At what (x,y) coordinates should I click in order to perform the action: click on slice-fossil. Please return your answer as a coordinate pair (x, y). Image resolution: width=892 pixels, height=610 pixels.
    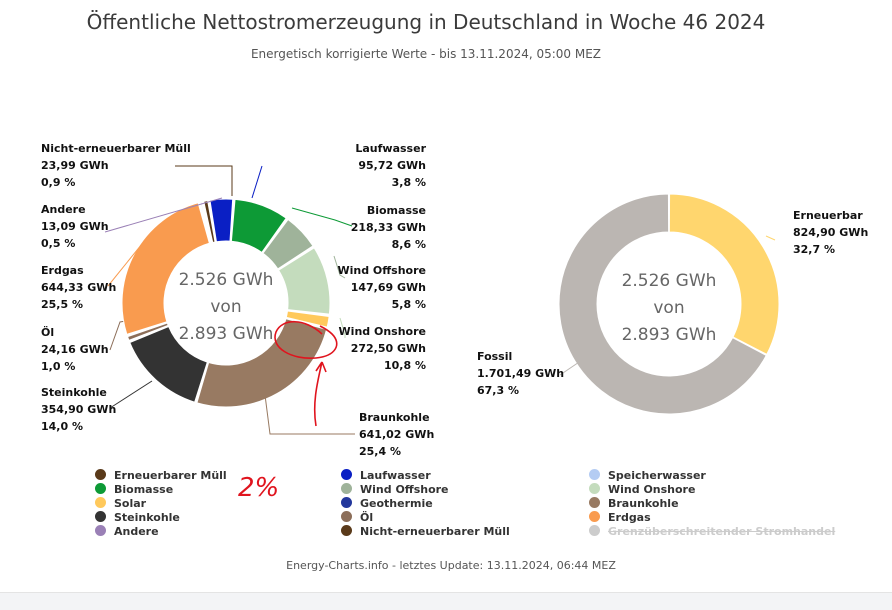
    Looking at the image, I should click on (662, 304).